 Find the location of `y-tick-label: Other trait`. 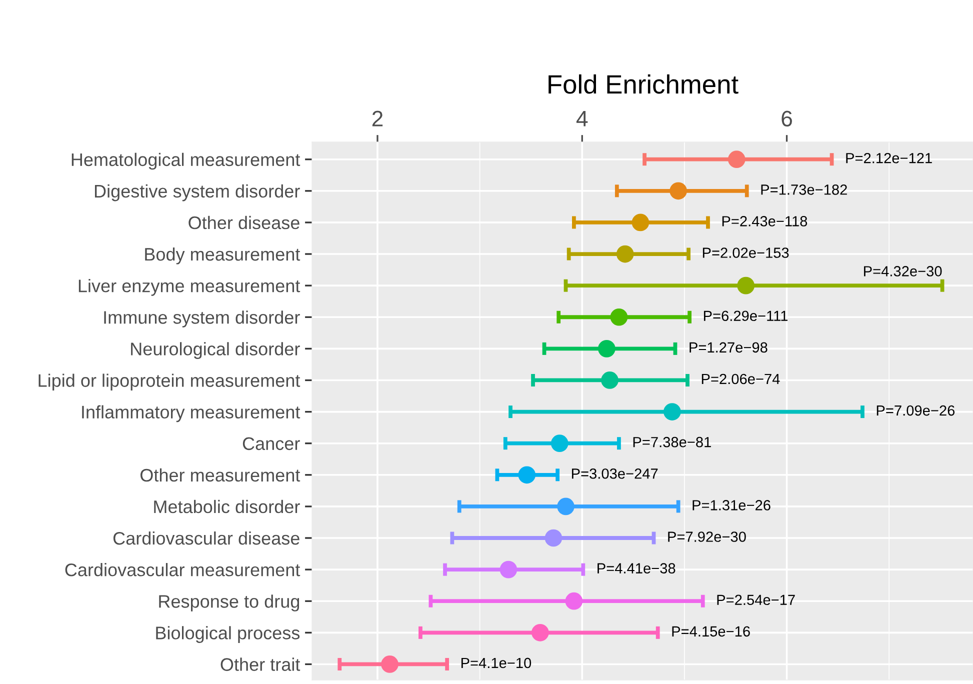

y-tick-label: Other trait is located at coordinates (260, 664).